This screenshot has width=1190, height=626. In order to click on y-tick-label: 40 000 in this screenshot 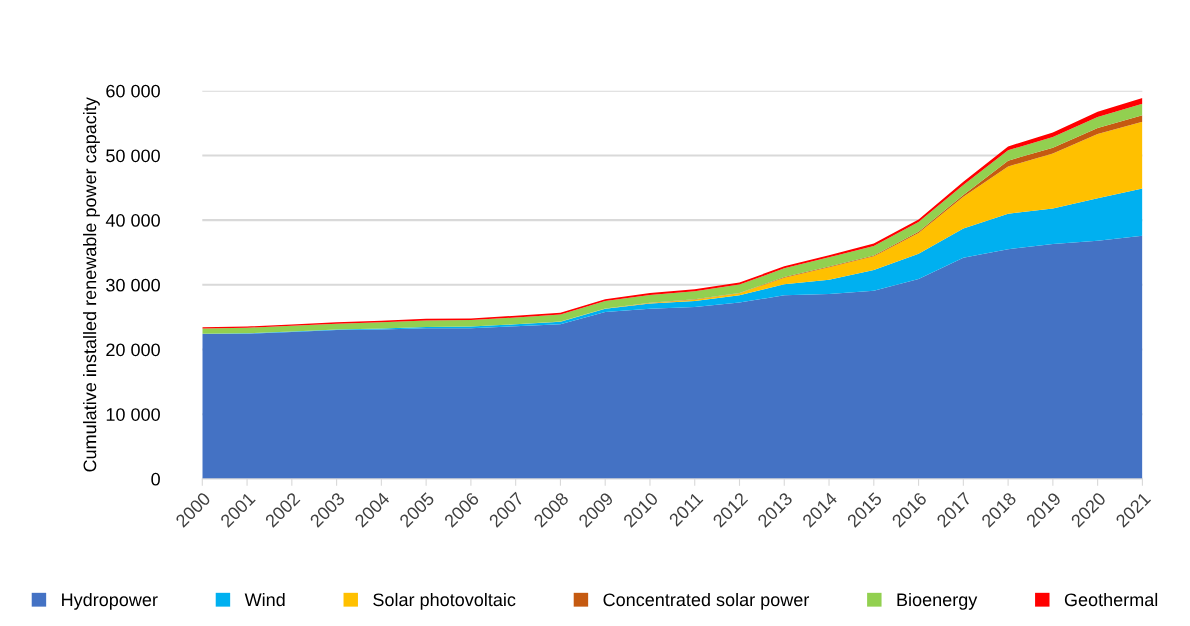, I will do `click(132, 220)`.